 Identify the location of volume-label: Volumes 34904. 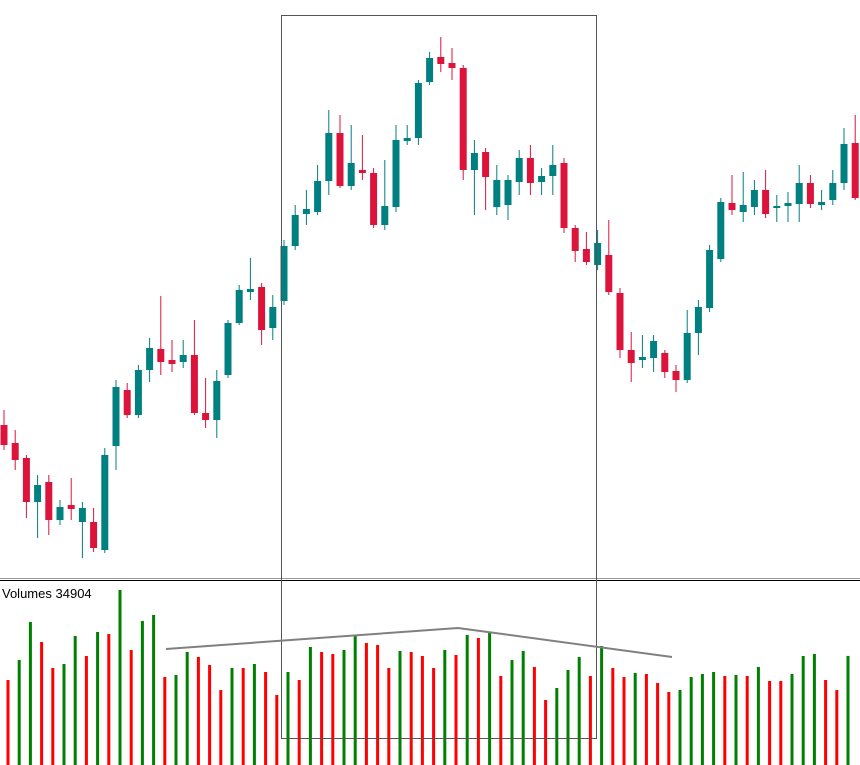
(47, 593).